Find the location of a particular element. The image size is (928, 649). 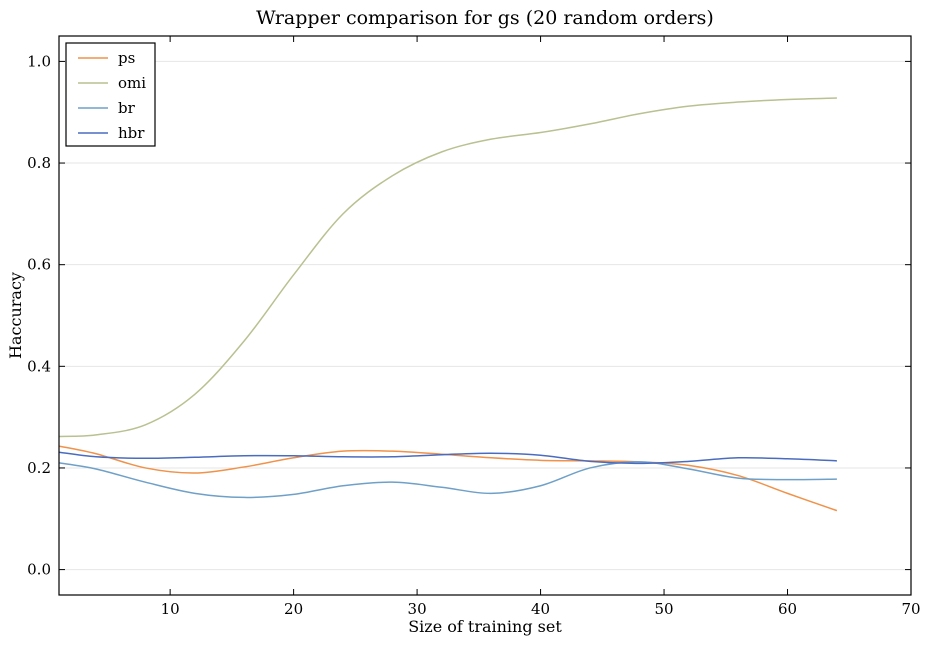

legend-label-ps: ps is located at coordinates (126, 58).